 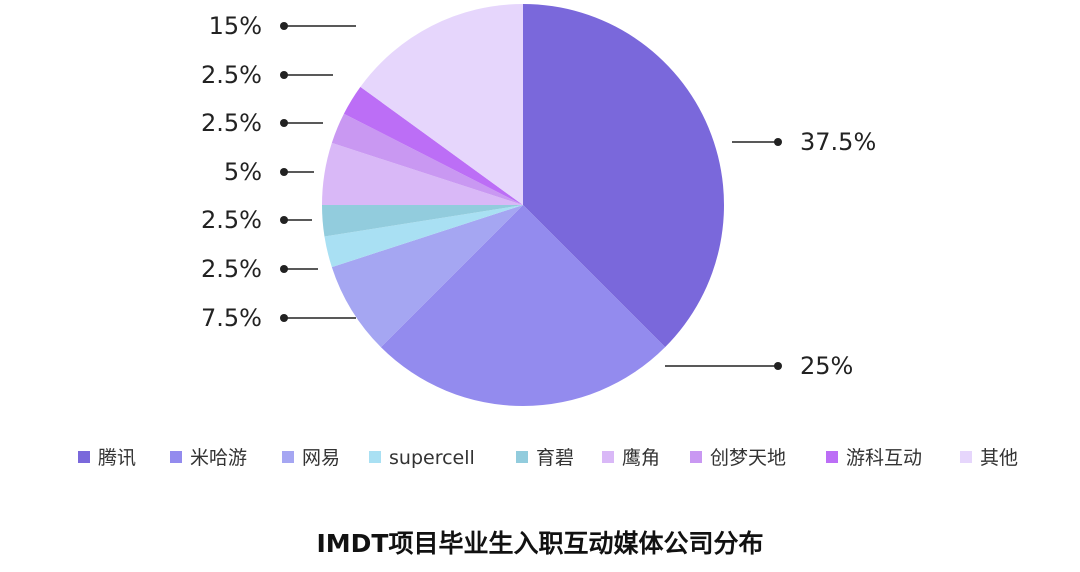 What do you see at coordinates (966, 457) in the screenshot?
I see `legend-swatch-其他` at bounding box center [966, 457].